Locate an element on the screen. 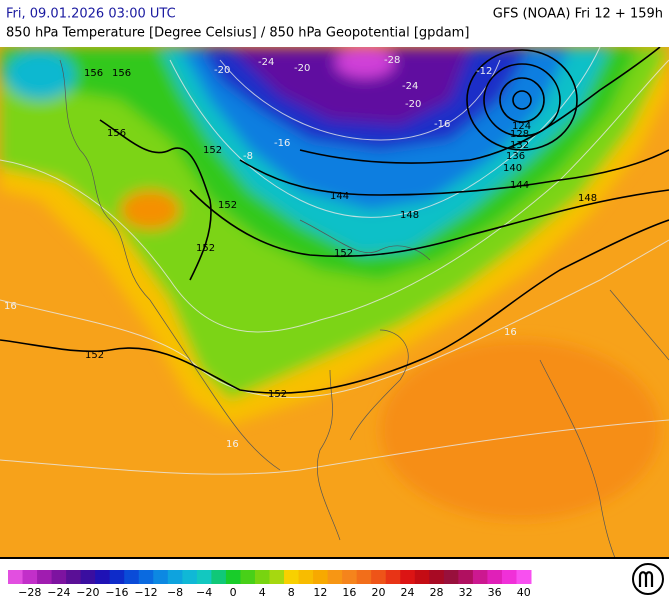  colorbar-label: 36 is located at coordinates (495, 592).